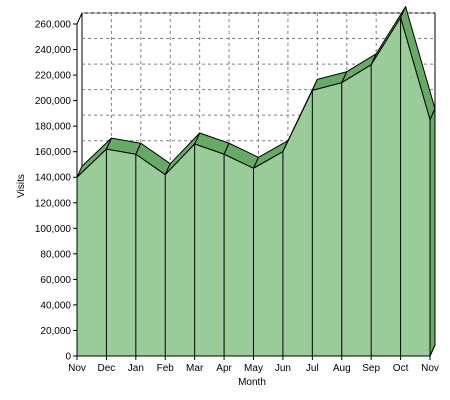 The image size is (450, 400). What do you see at coordinates (312, 368) in the screenshot?
I see `x-tick-label: Jul` at bounding box center [312, 368].